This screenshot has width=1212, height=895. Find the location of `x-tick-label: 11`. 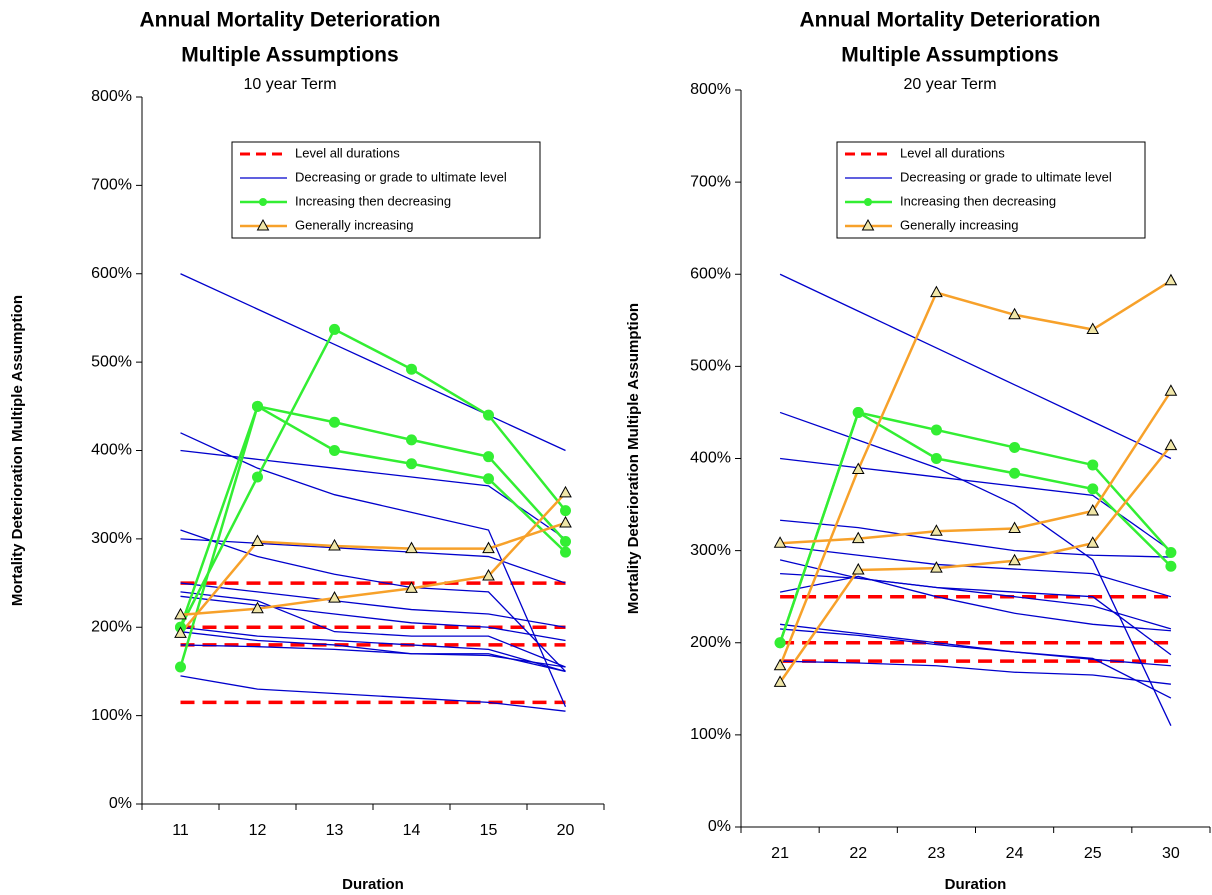

x-tick-label: 11 is located at coordinates (180, 830).